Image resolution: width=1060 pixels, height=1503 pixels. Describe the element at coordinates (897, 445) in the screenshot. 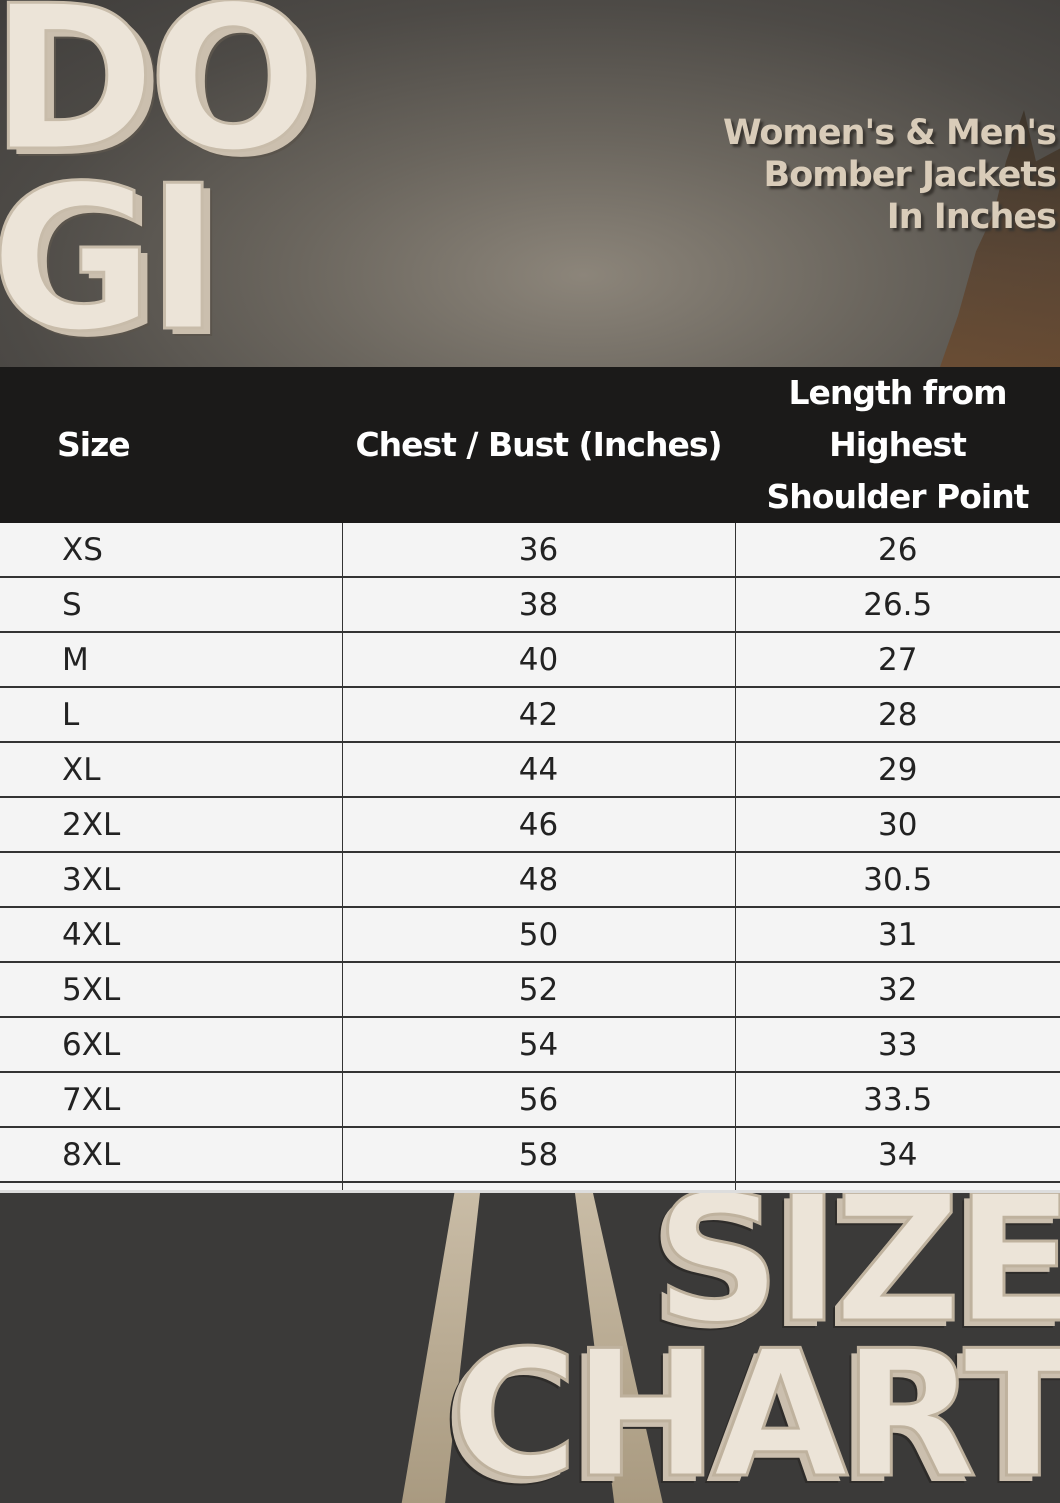

I see `column-header: Length from Highest Shoulder Point` at that location.